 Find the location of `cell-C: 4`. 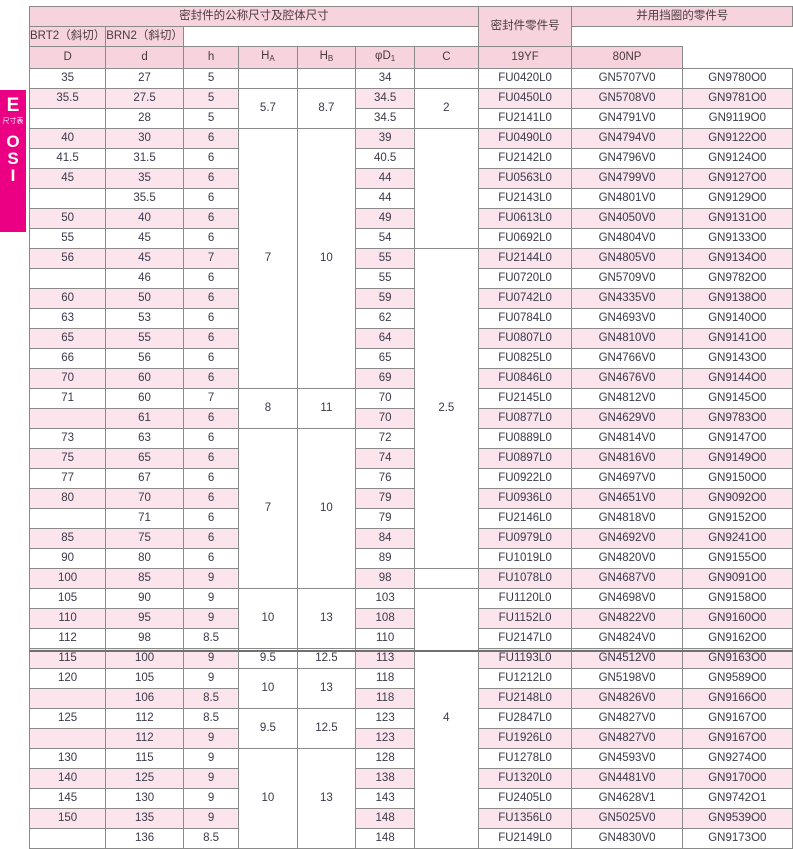

cell-C: 4 is located at coordinates (446, 718).